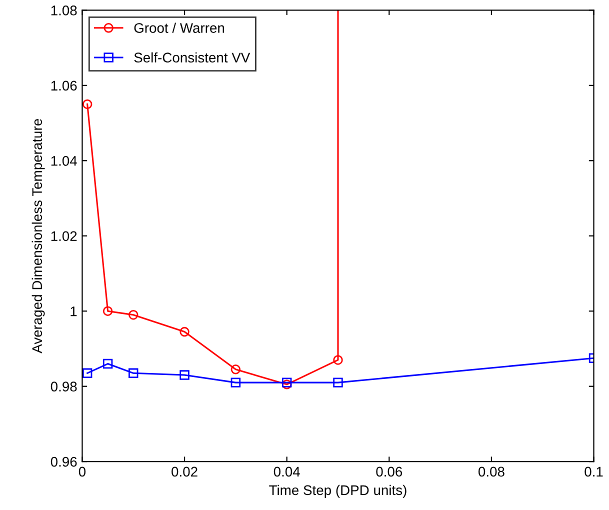 The width and height of the screenshot is (609, 510). What do you see at coordinates (64, 11) in the screenshot?
I see `y-tick-label: 1.08` at bounding box center [64, 11].